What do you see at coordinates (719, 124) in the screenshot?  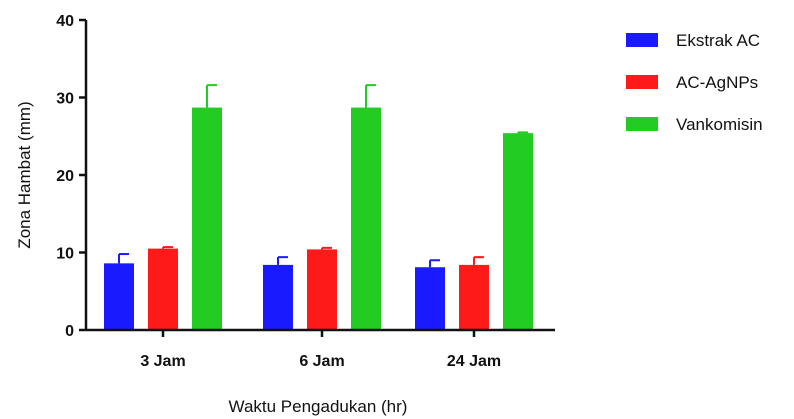 I see `legend-label: Vankomisin` at bounding box center [719, 124].